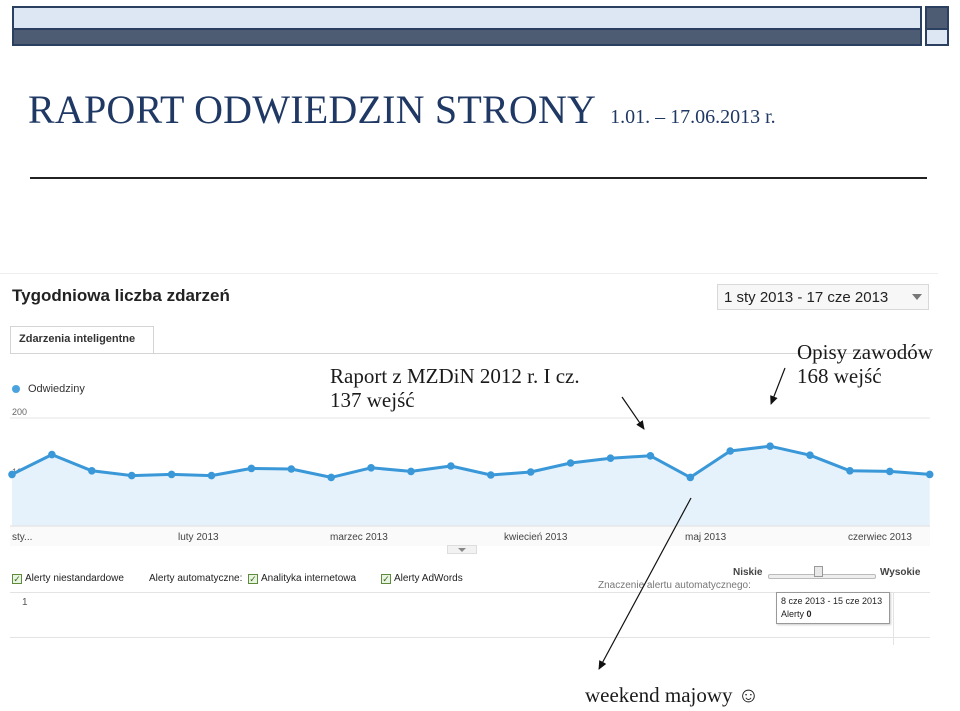 The image size is (960, 711). Describe the element at coordinates (19, 412) in the screenshot. I see `y-tick-label: 200` at that location.